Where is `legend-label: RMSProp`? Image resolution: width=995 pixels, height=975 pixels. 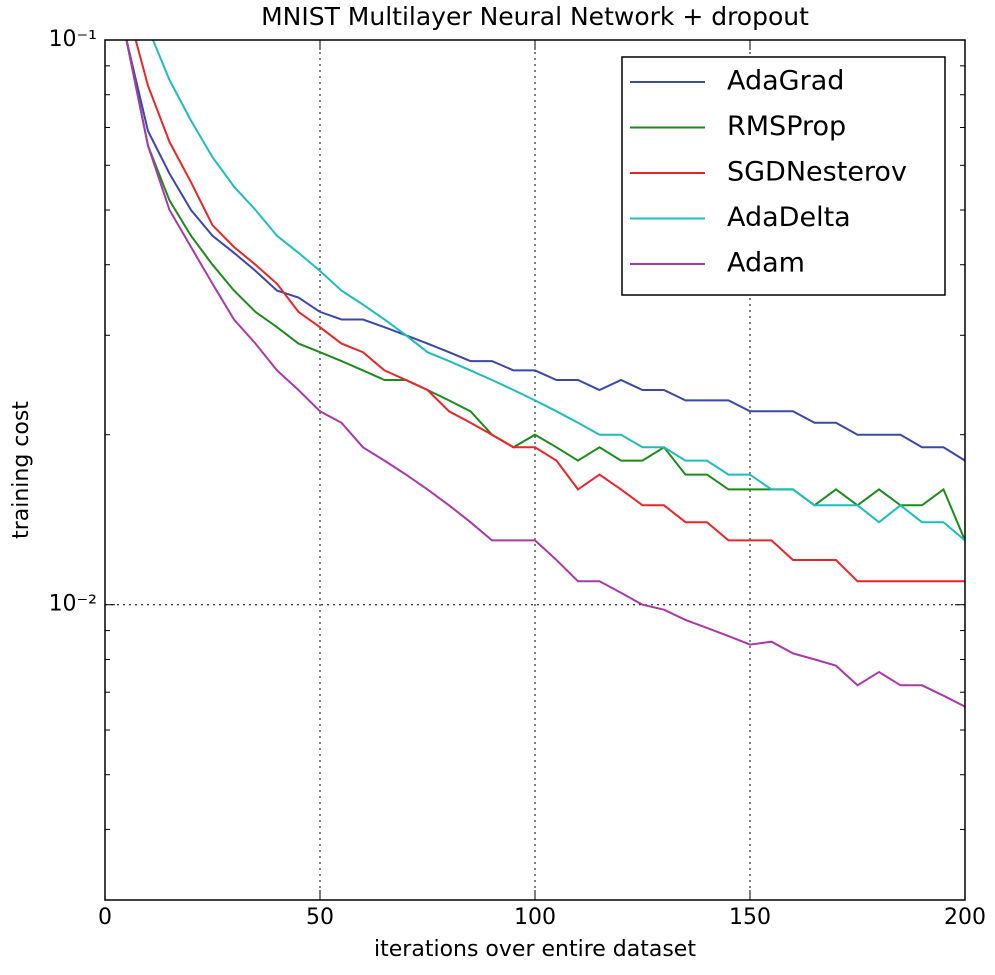 legend-label: RMSProp is located at coordinates (786, 126).